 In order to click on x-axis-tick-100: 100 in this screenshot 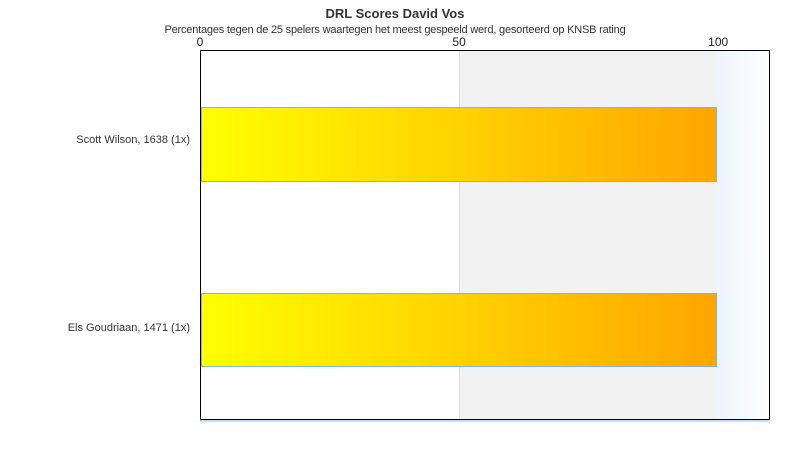, I will do `click(718, 42)`.